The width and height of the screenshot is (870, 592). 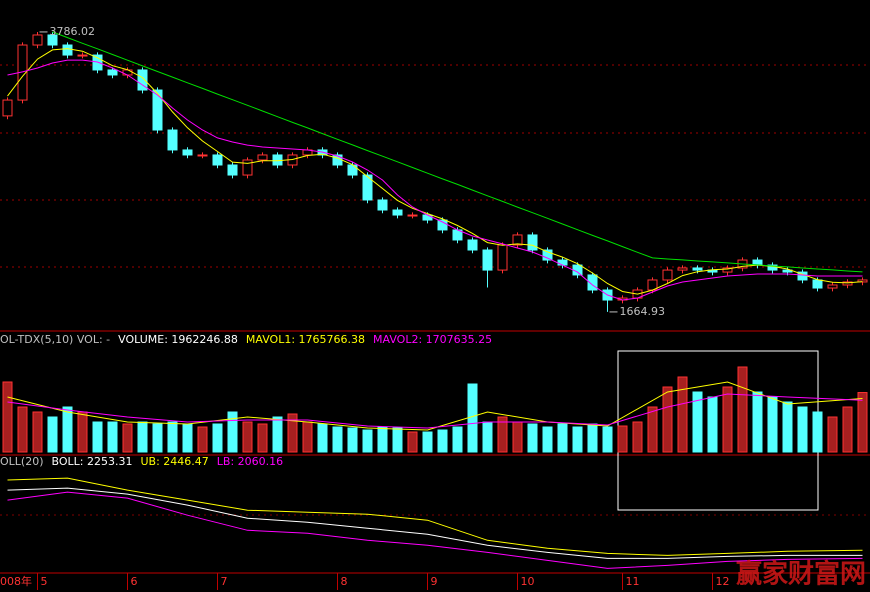 What do you see at coordinates (92, 461) in the screenshot?
I see `legend-entry: BOLL: 2253.31` at bounding box center [92, 461].